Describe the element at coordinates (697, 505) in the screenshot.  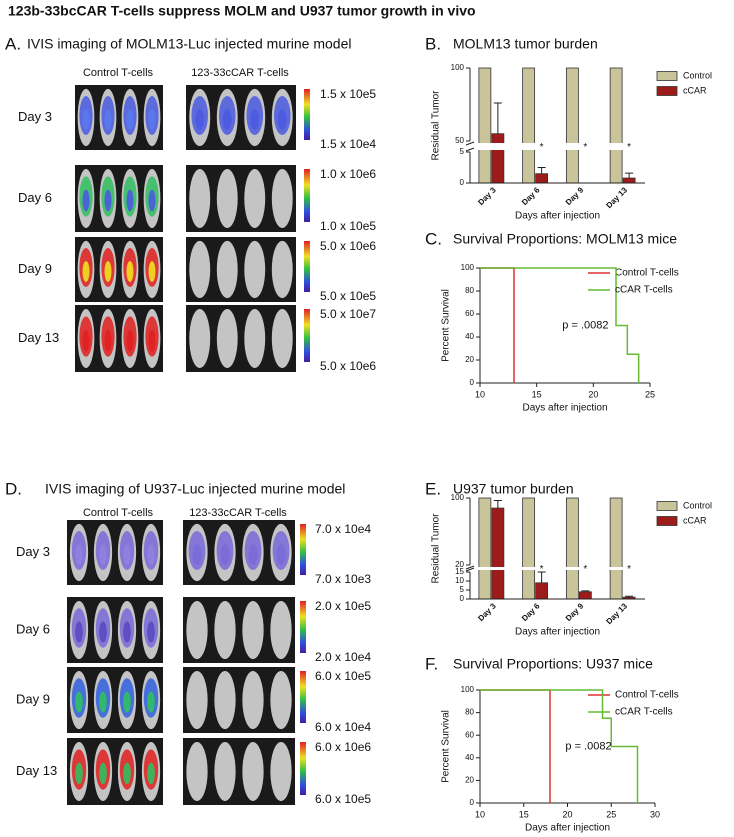
I see `legend-label: Control` at that location.